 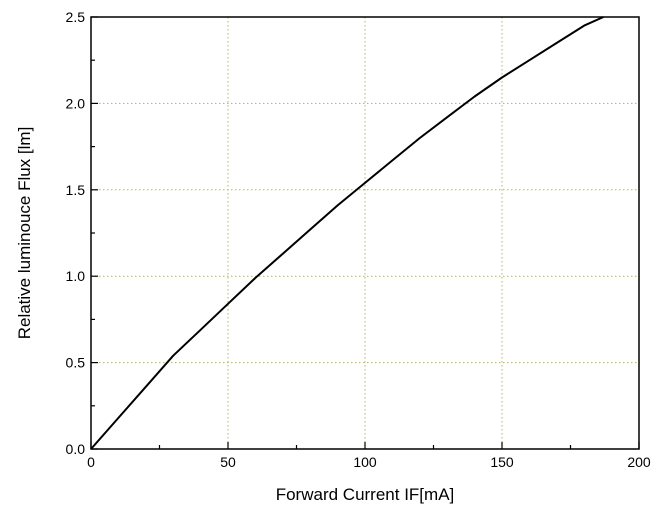 What do you see at coordinates (365, 494) in the screenshot?
I see `x-axis-title: Forward Current IF[mA]` at bounding box center [365, 494].